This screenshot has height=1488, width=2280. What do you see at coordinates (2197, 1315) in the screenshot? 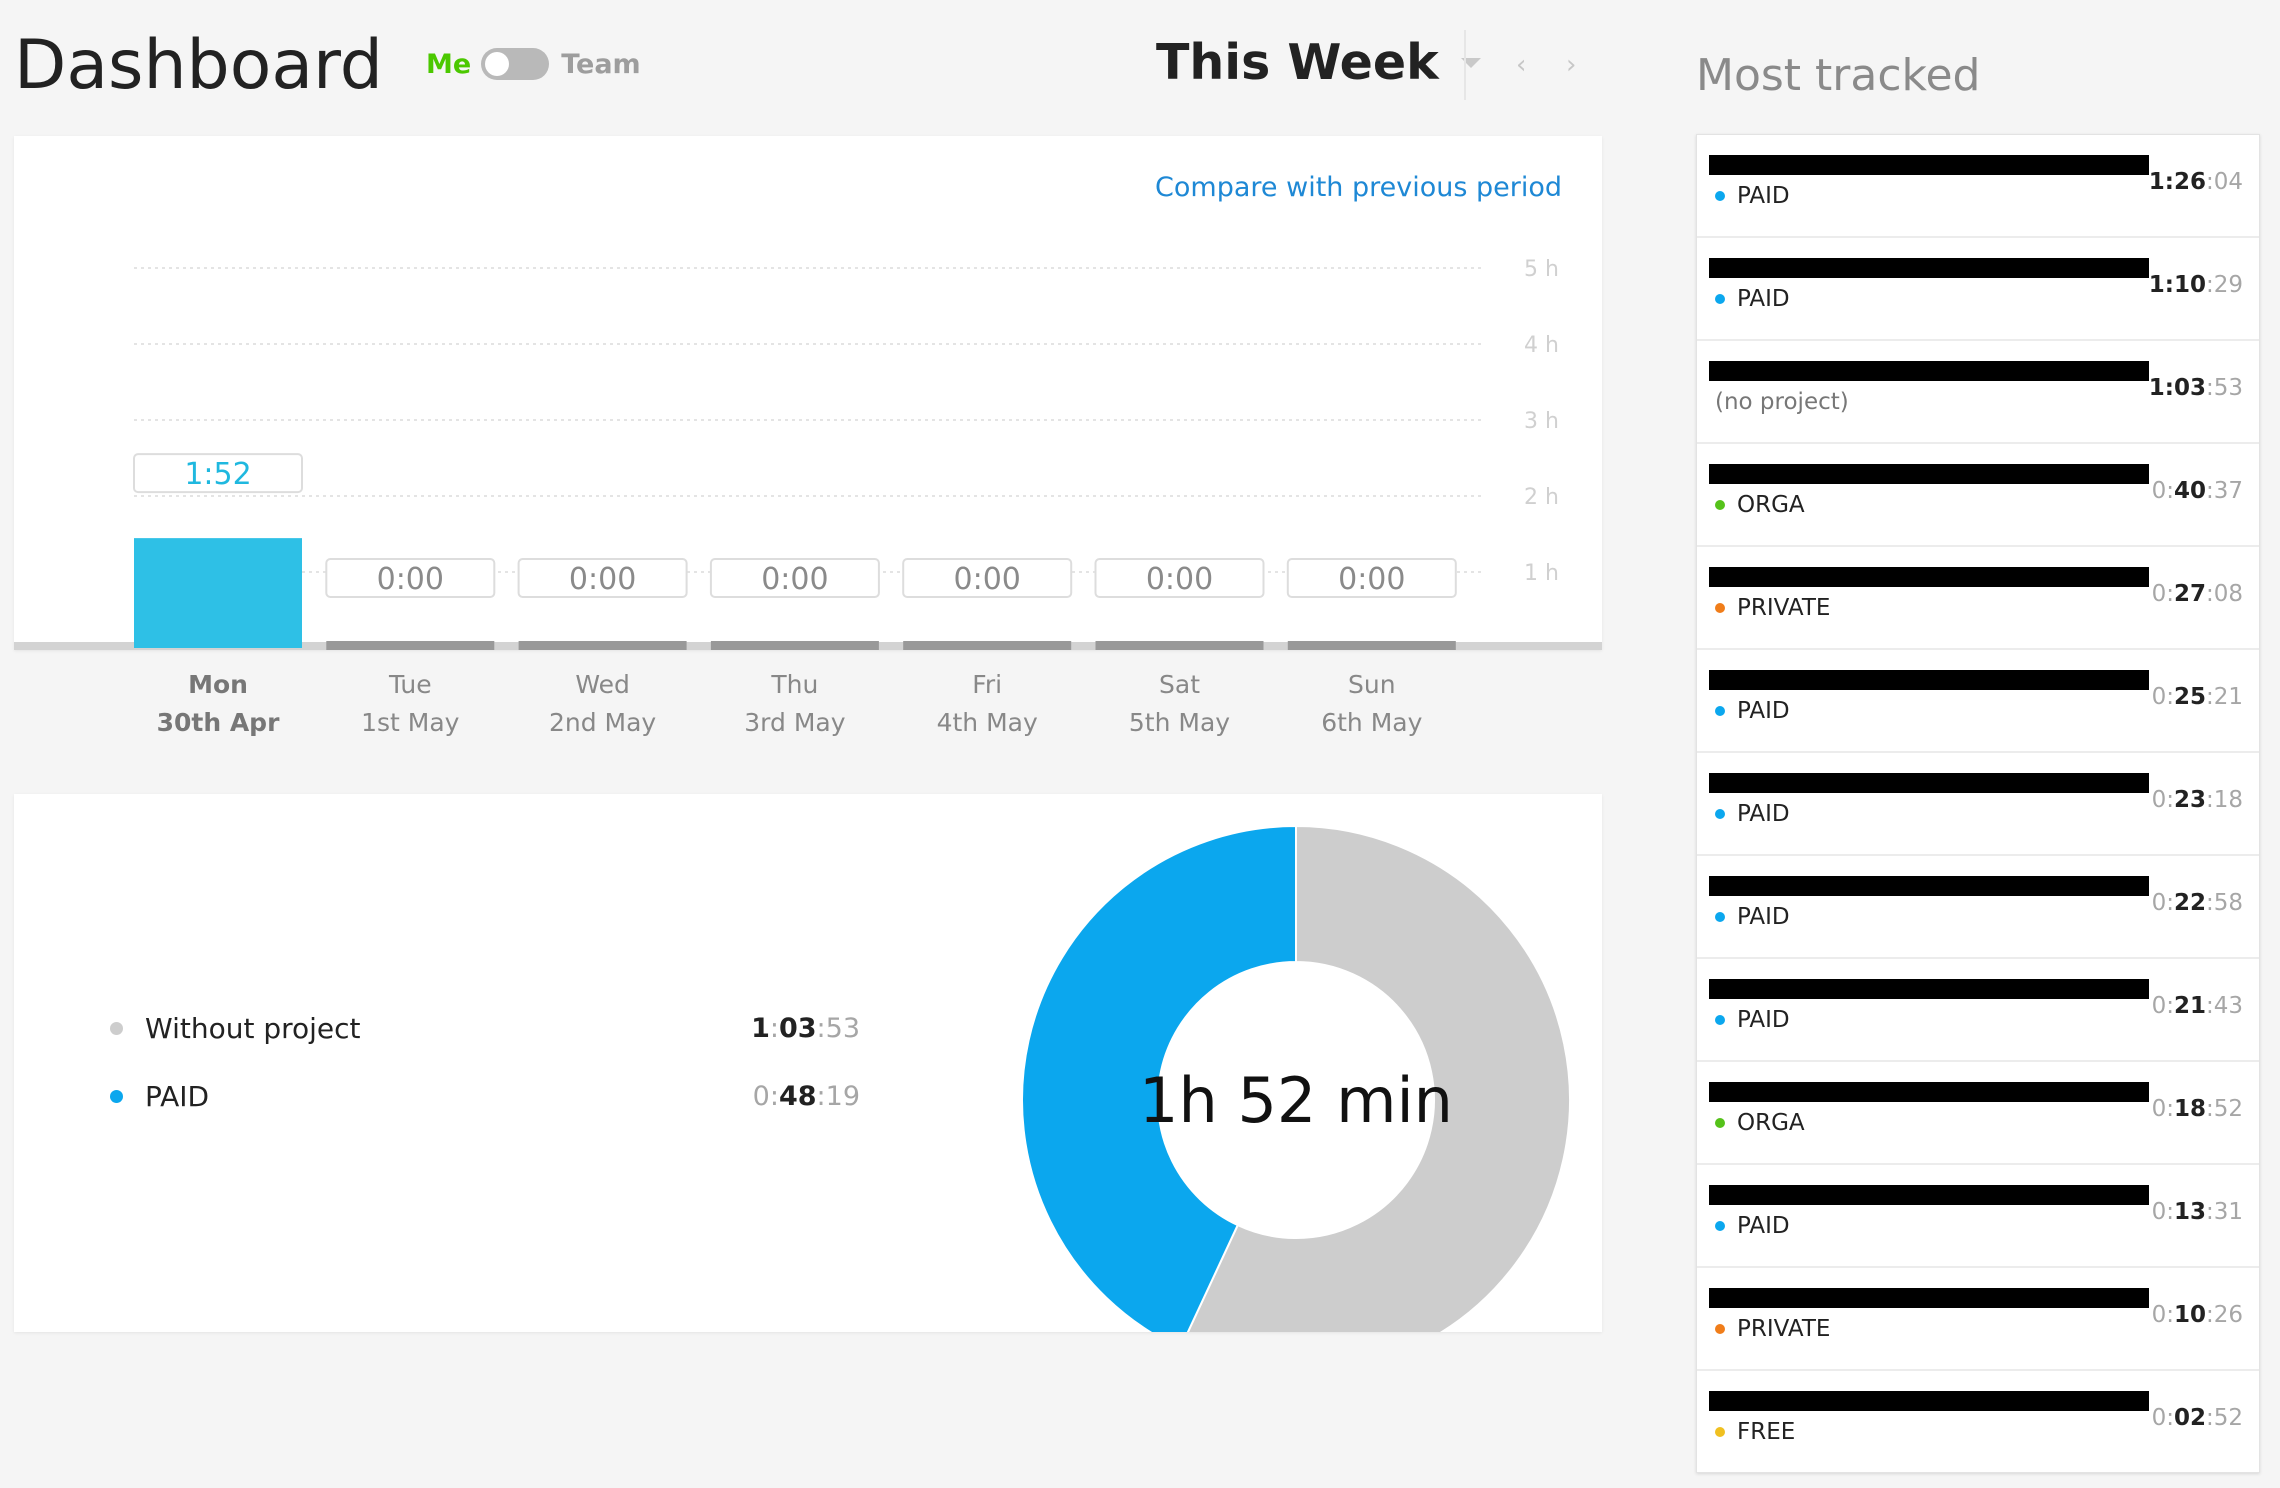
I see `most-tracked-duration: 0:10:26` at bounding box center [2197, 1315].